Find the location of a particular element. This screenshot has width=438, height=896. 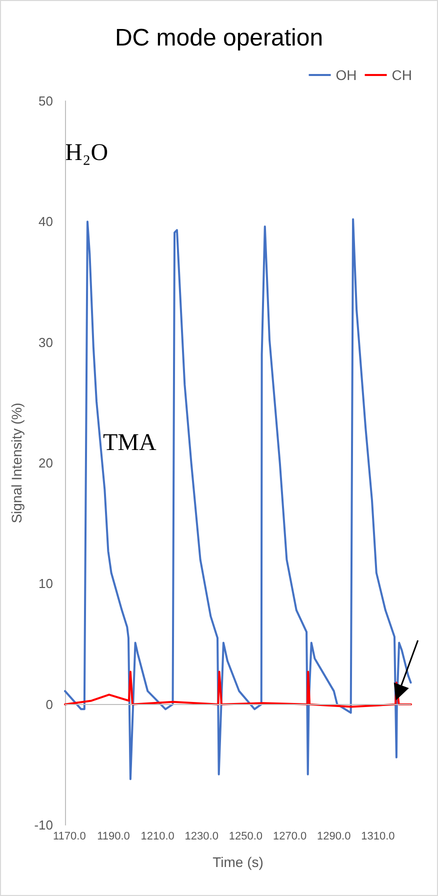

y-tick-label: 40 is located at coordinates (45, 222).